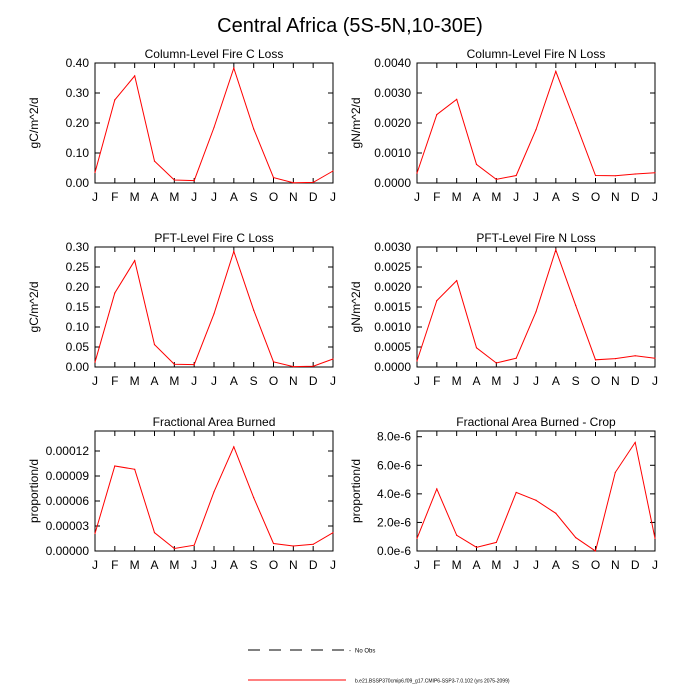 The height and width of the screenshot is (700, 700). Describe the element at coordinates (392, 63) in the screenshot. I see `y-tick-label: 0.0040` at that location.